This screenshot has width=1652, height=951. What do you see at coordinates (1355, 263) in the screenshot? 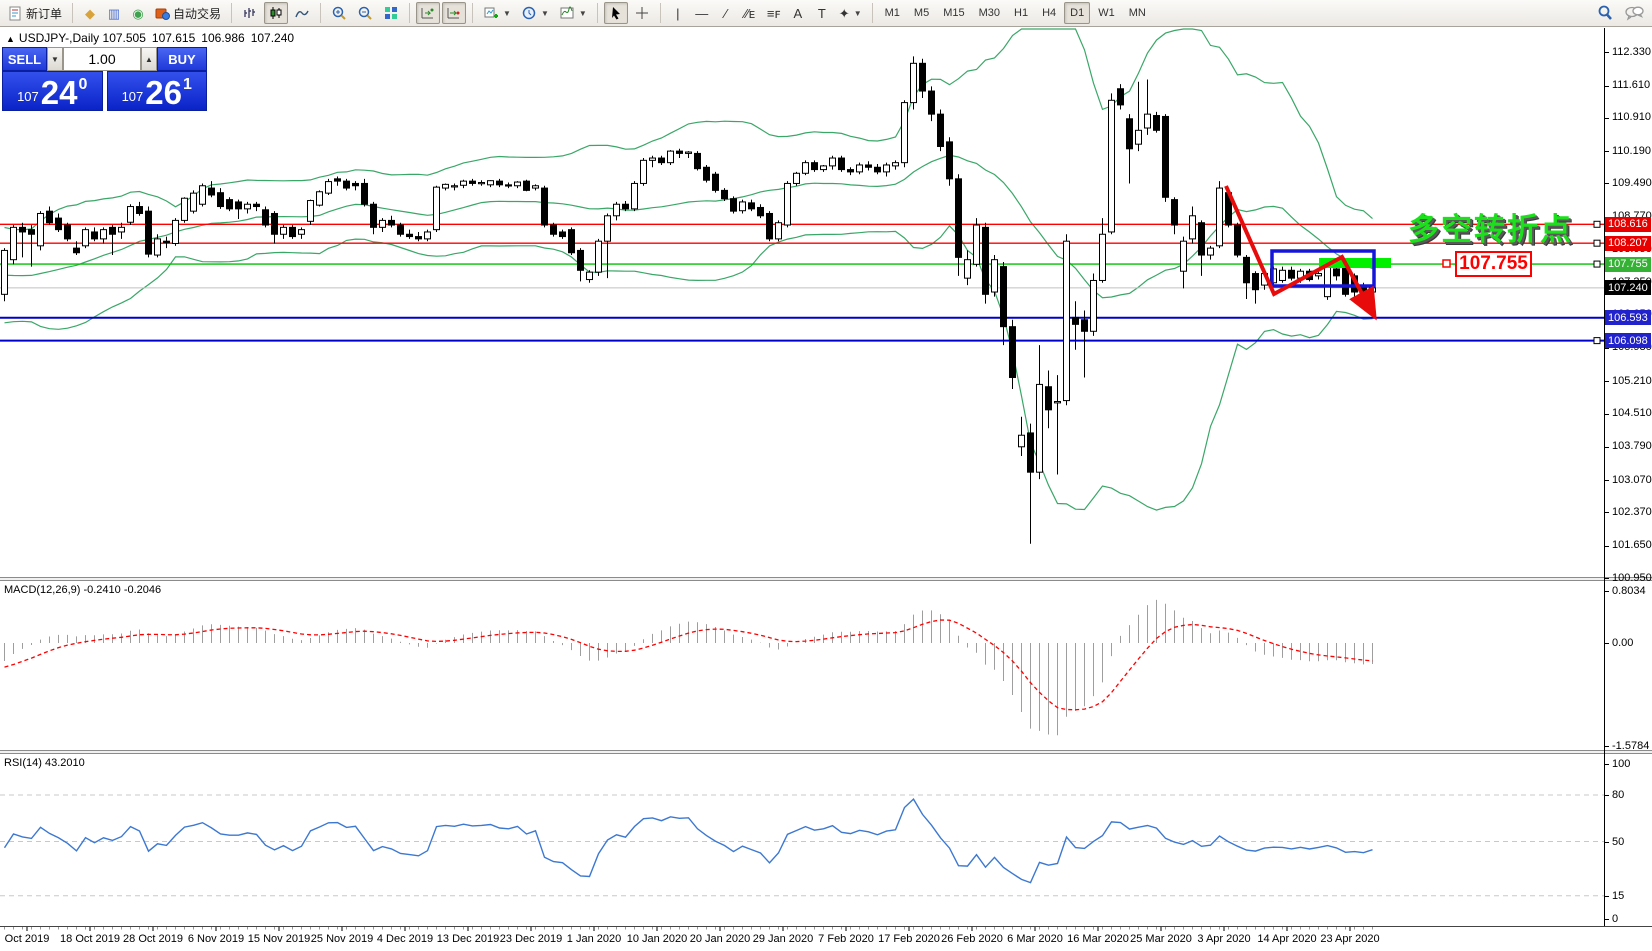
I see `green-highlight-bar` at bounding box center [1355, 263].